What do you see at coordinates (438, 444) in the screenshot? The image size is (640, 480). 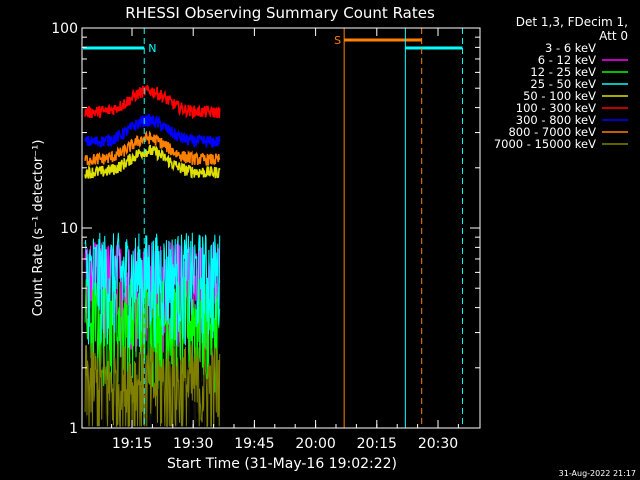 I see `x-tick-label-5: 20:30` at bounding box center [438, 444].